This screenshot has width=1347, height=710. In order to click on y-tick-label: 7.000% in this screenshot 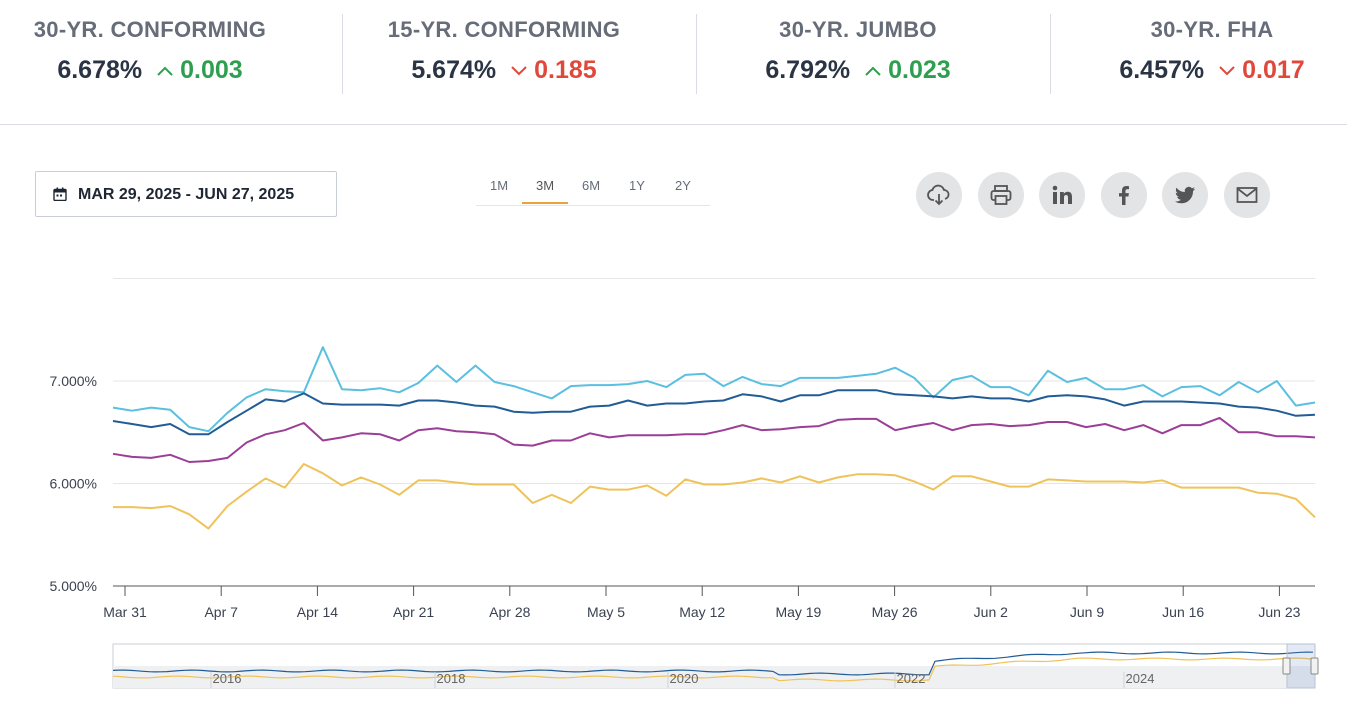, I will do `click(73, 381)`.